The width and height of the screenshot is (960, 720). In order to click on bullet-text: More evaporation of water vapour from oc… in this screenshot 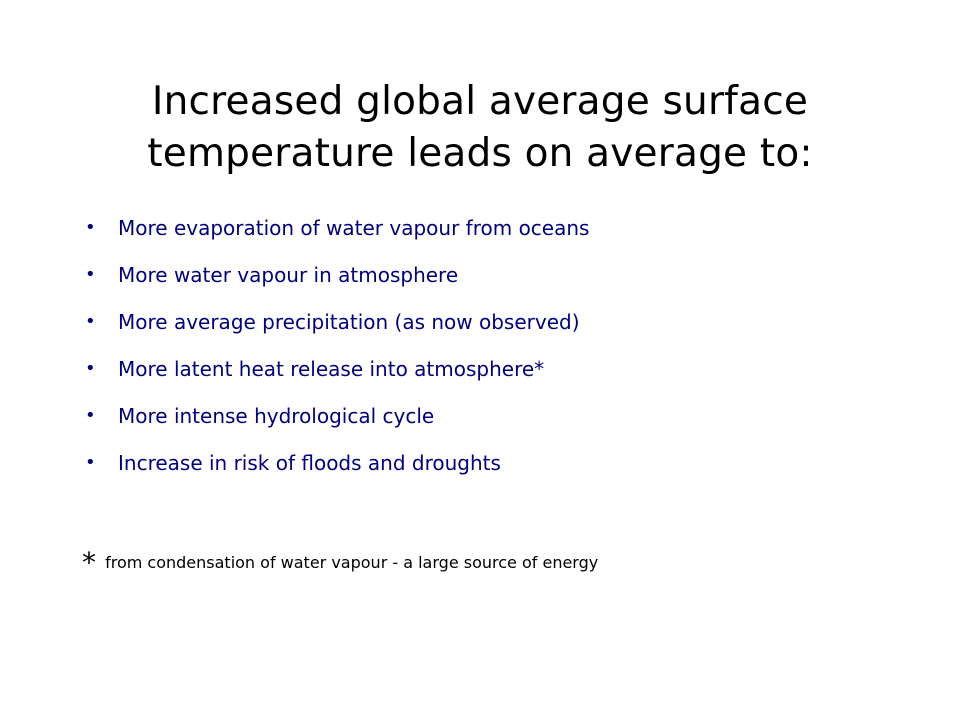, I will do `click(354, 228)`.